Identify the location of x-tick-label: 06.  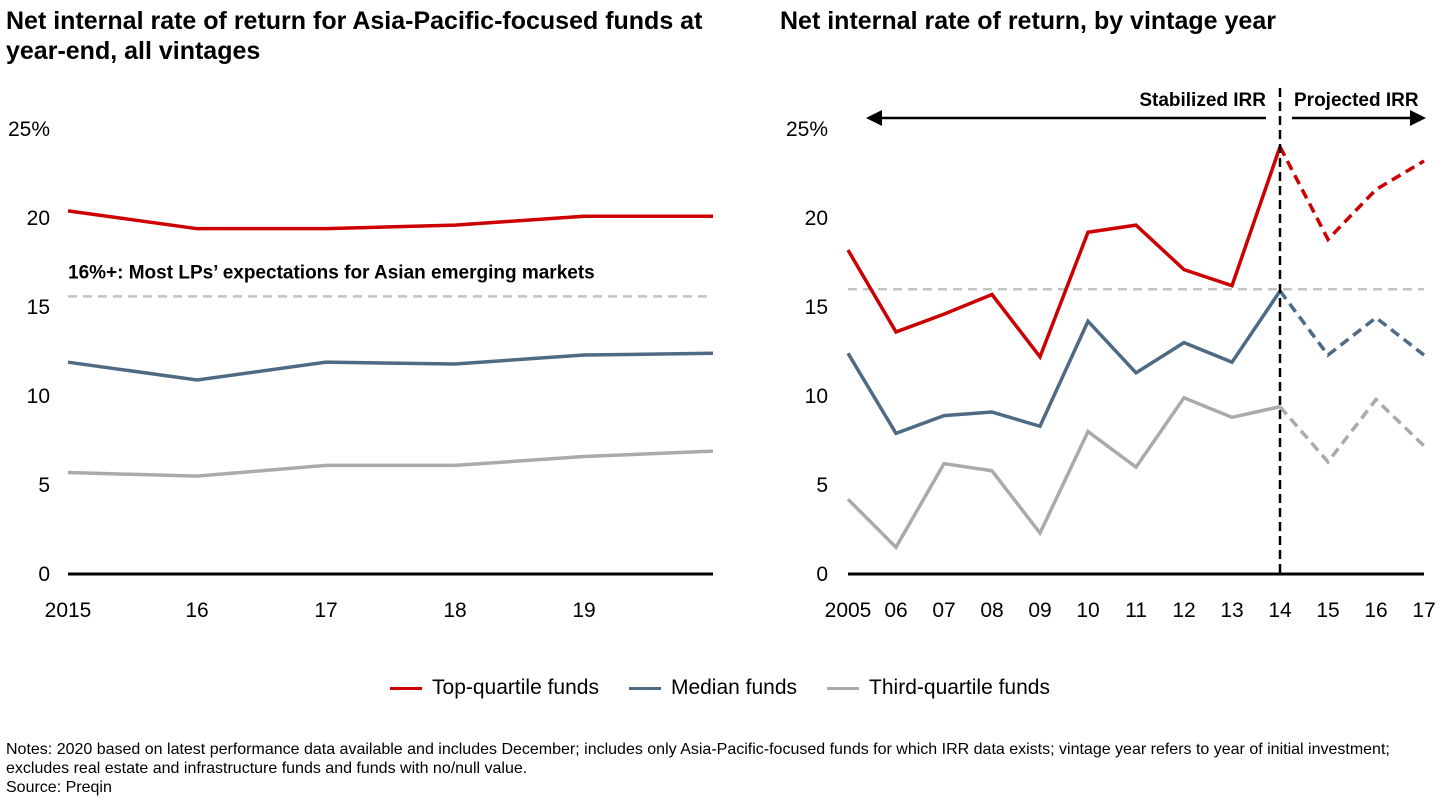
(895, 610).